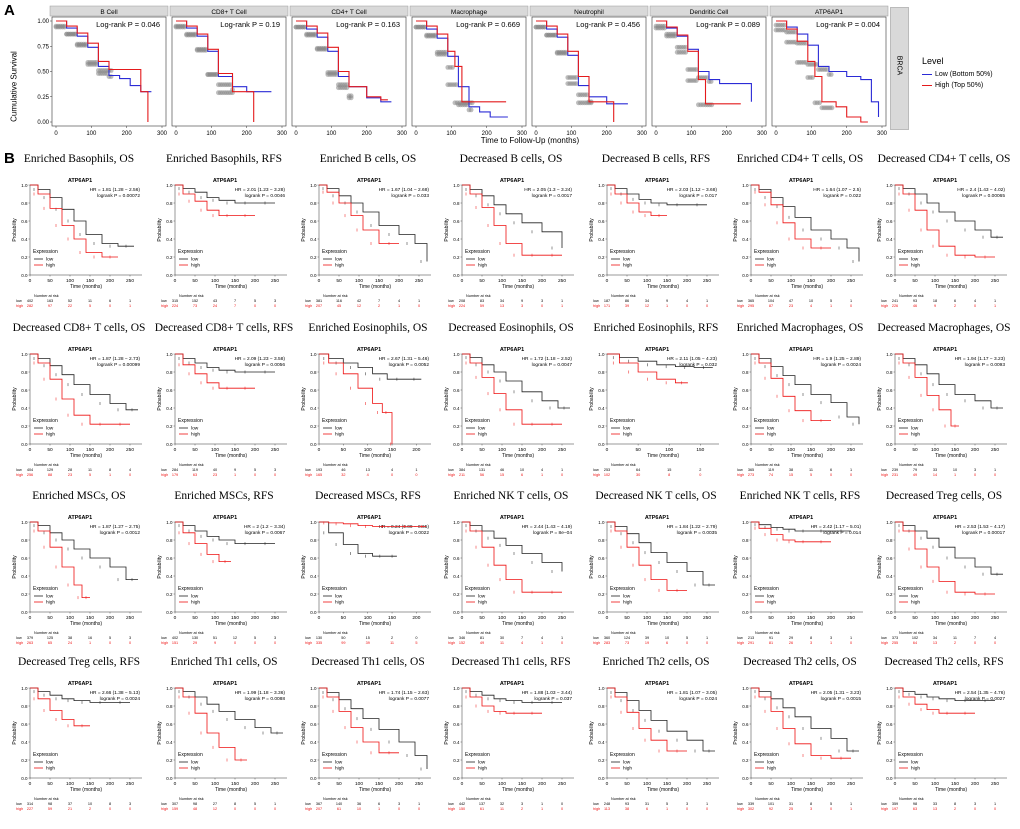  Describe the element at coordinates (889, 576) in the screenshot. I see `y-tick-label: 0.4` at that location.